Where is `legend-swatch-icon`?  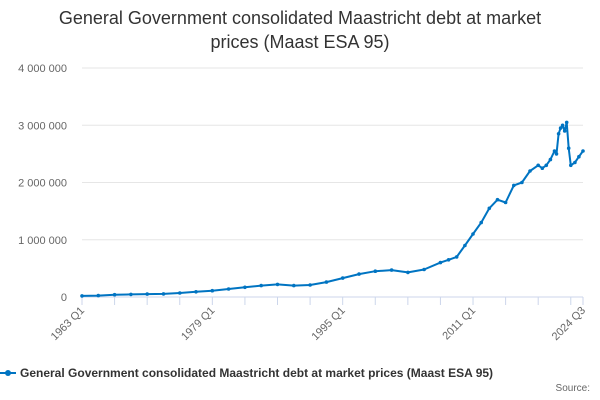
legend-swatch-icon is located at coordinates (8, 373).